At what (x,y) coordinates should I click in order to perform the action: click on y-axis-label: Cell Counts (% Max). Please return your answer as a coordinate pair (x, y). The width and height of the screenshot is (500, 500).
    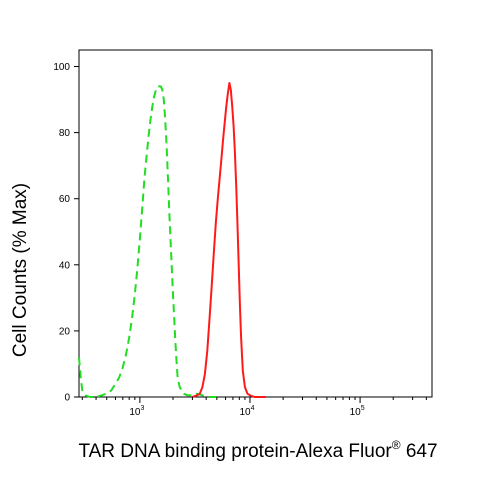
    Looking at the image, I should click on (20, 270).